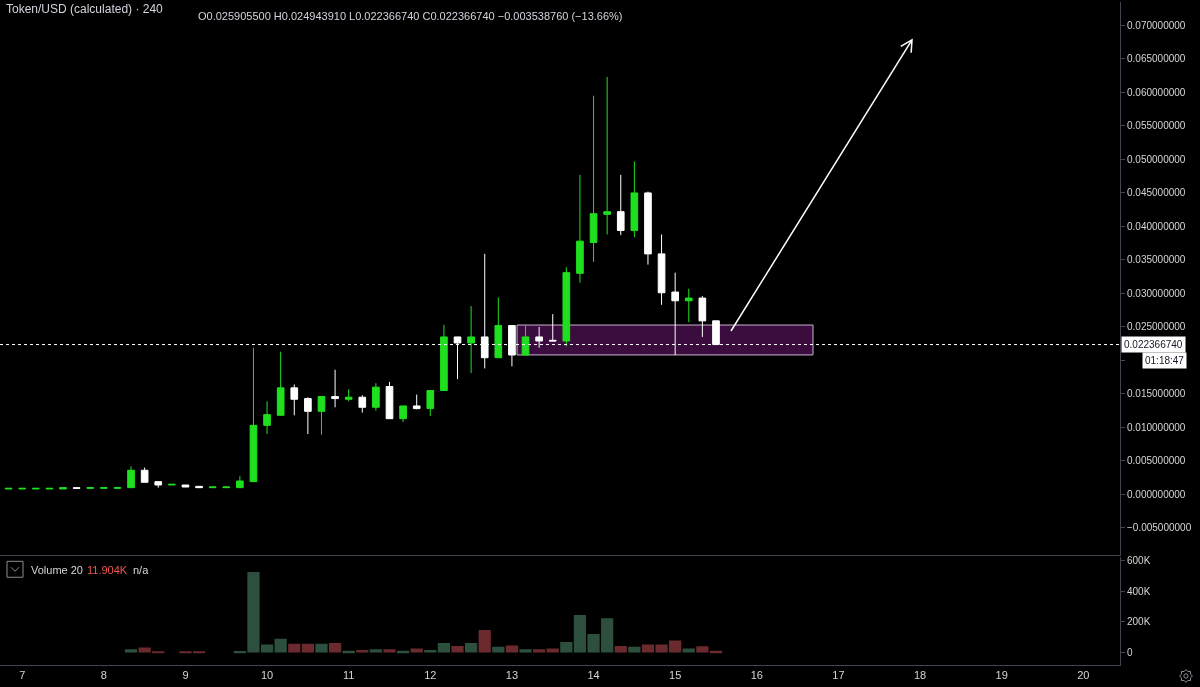  Describe the element at coordinates (348, 675) in the screenshot. I see `x-tick-label: 11` at that location.